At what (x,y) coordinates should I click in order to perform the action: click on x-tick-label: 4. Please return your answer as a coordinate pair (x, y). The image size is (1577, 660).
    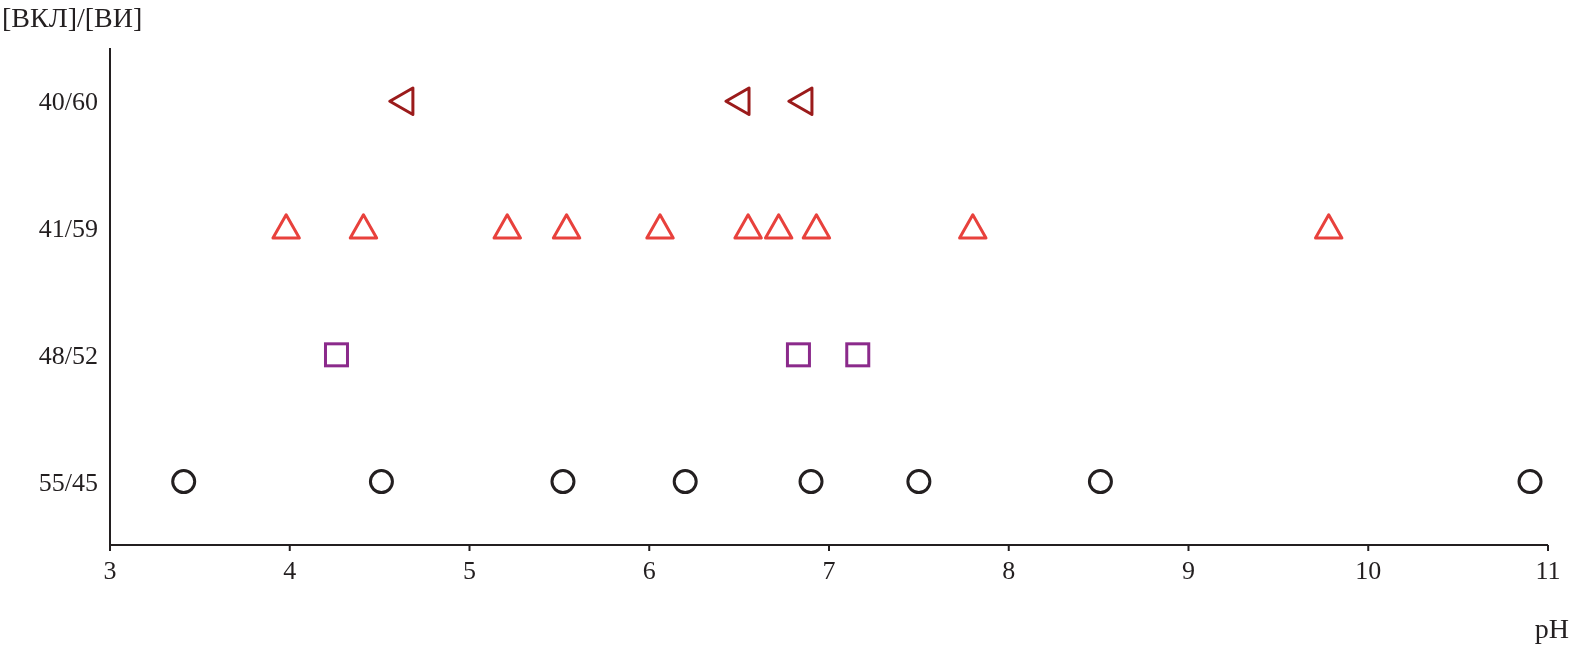
    Looking at the image, I should click on (290, 571).